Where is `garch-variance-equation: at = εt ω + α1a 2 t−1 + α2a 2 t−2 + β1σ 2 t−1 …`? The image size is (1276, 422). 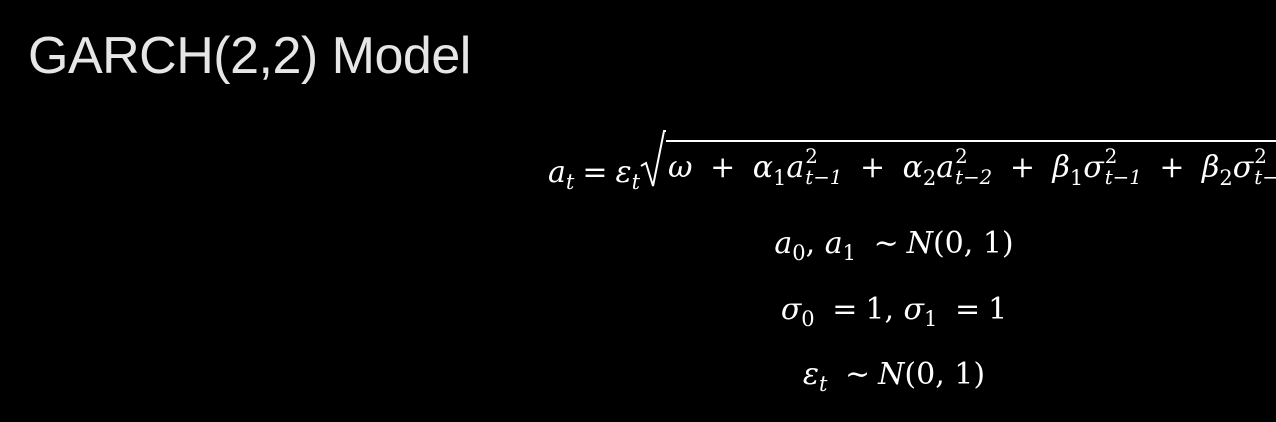
garch-variance-equation: at = εt ω + α1a 2 t−1 + α2a 2 t−2 + β1σ 2 t−1 … is located at coordinates (912, 162).